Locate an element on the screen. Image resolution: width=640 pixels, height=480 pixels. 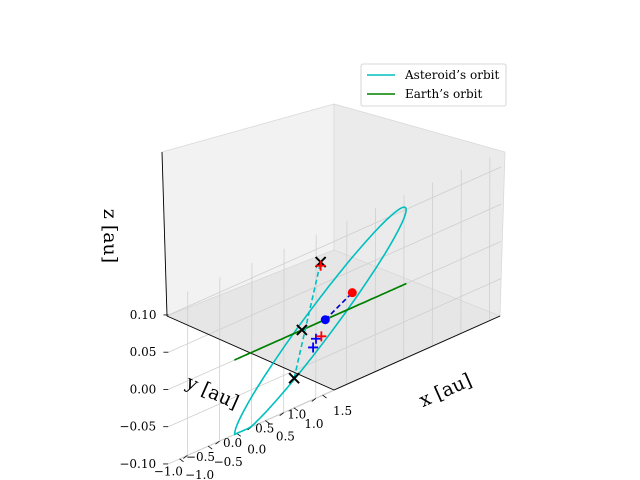
z-tick-label: −0.05 is located at coordinates (137, 427).